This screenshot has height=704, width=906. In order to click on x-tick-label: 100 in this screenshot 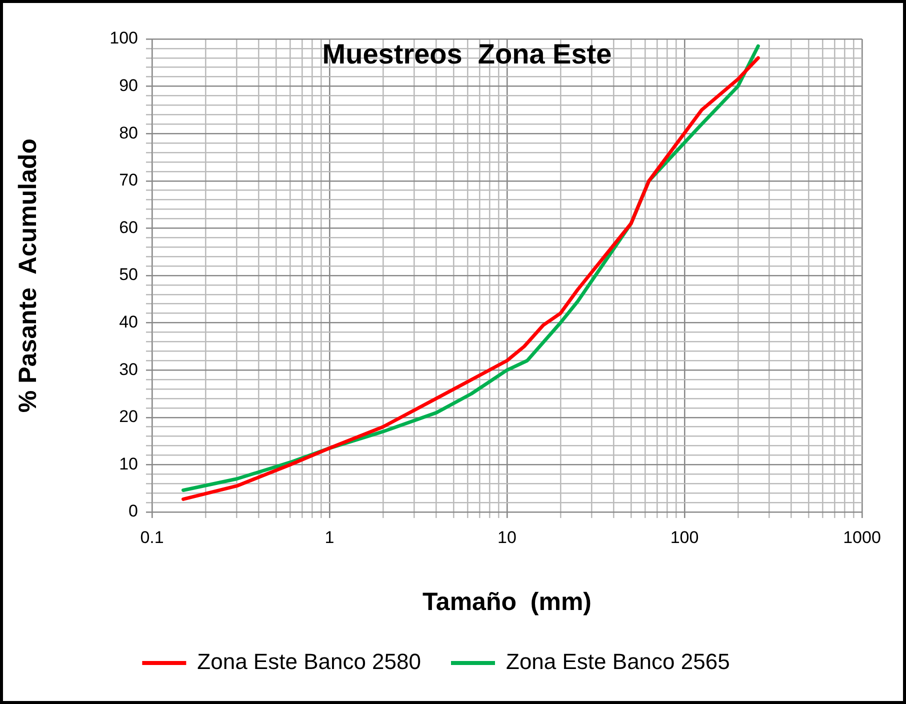, I will do `click(684, 537)`.